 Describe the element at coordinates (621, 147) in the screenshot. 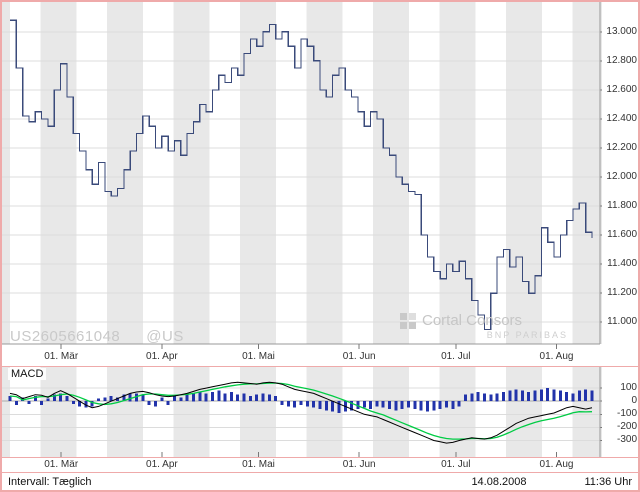

I see `y-axis-label: 12.200` at that location.